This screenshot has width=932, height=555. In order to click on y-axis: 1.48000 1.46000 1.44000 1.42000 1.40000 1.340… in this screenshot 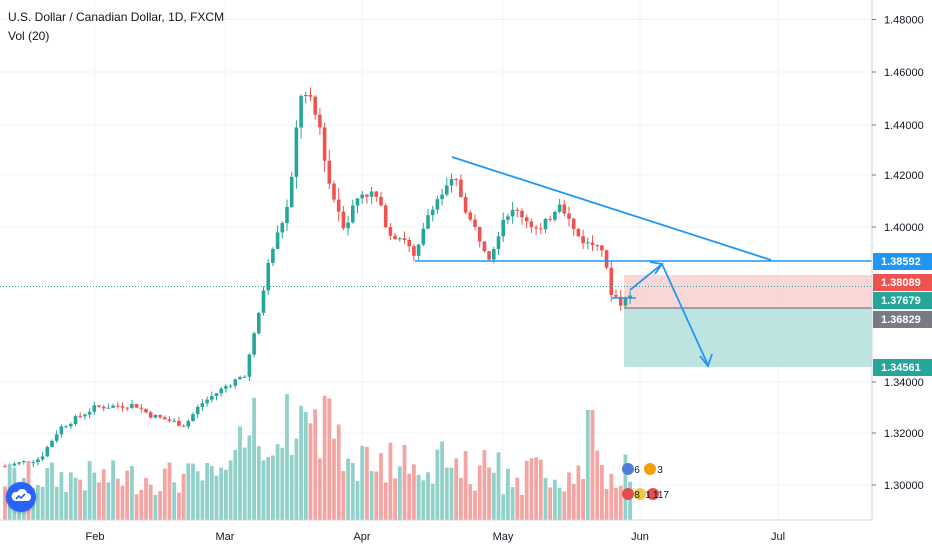, I will do `click(898, 253)`.